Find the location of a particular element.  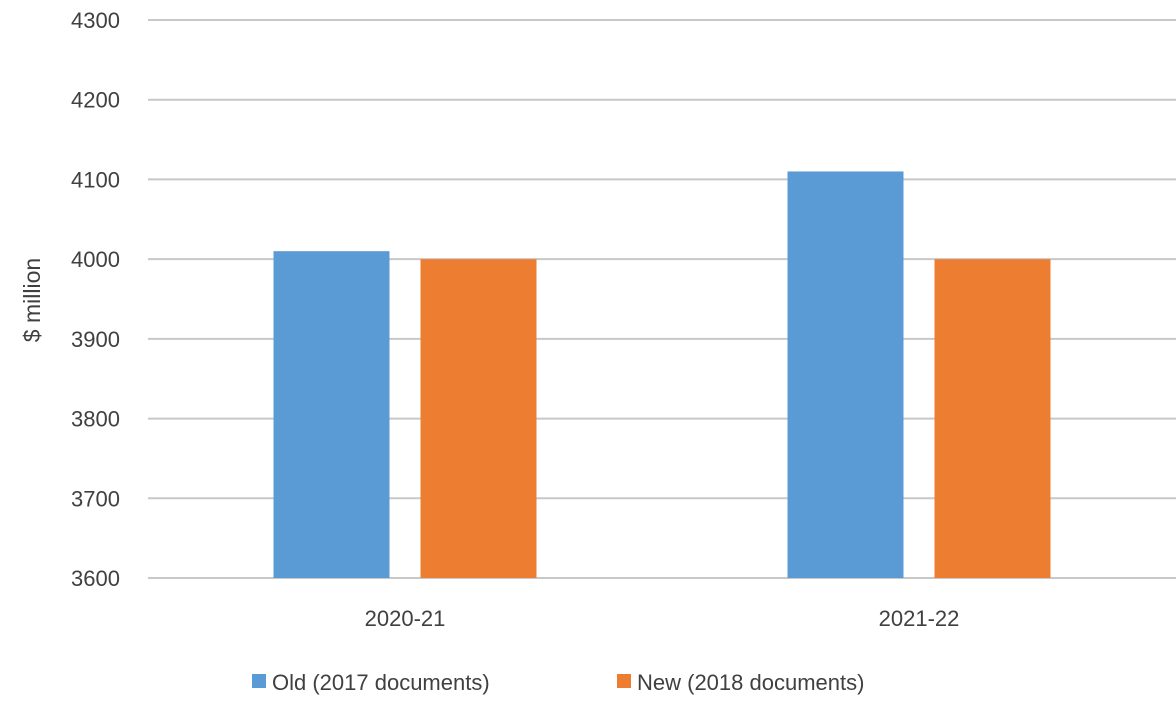

y-tick-label: 3700 is located at coordinates (95, 498).